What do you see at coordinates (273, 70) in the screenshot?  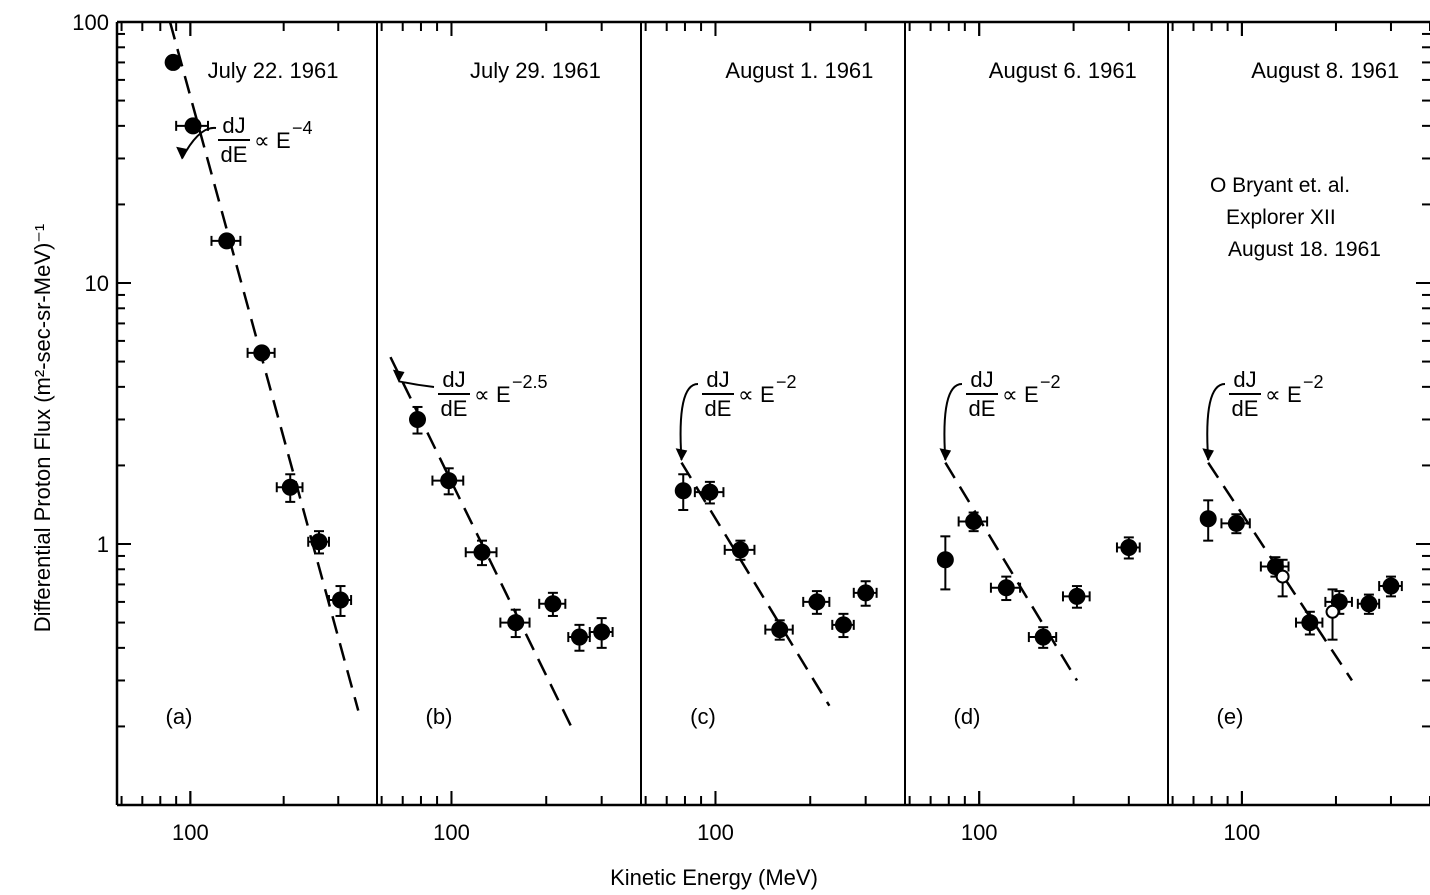 I see `panel-title: July 22. 1961` at bounding box center [273, 70].